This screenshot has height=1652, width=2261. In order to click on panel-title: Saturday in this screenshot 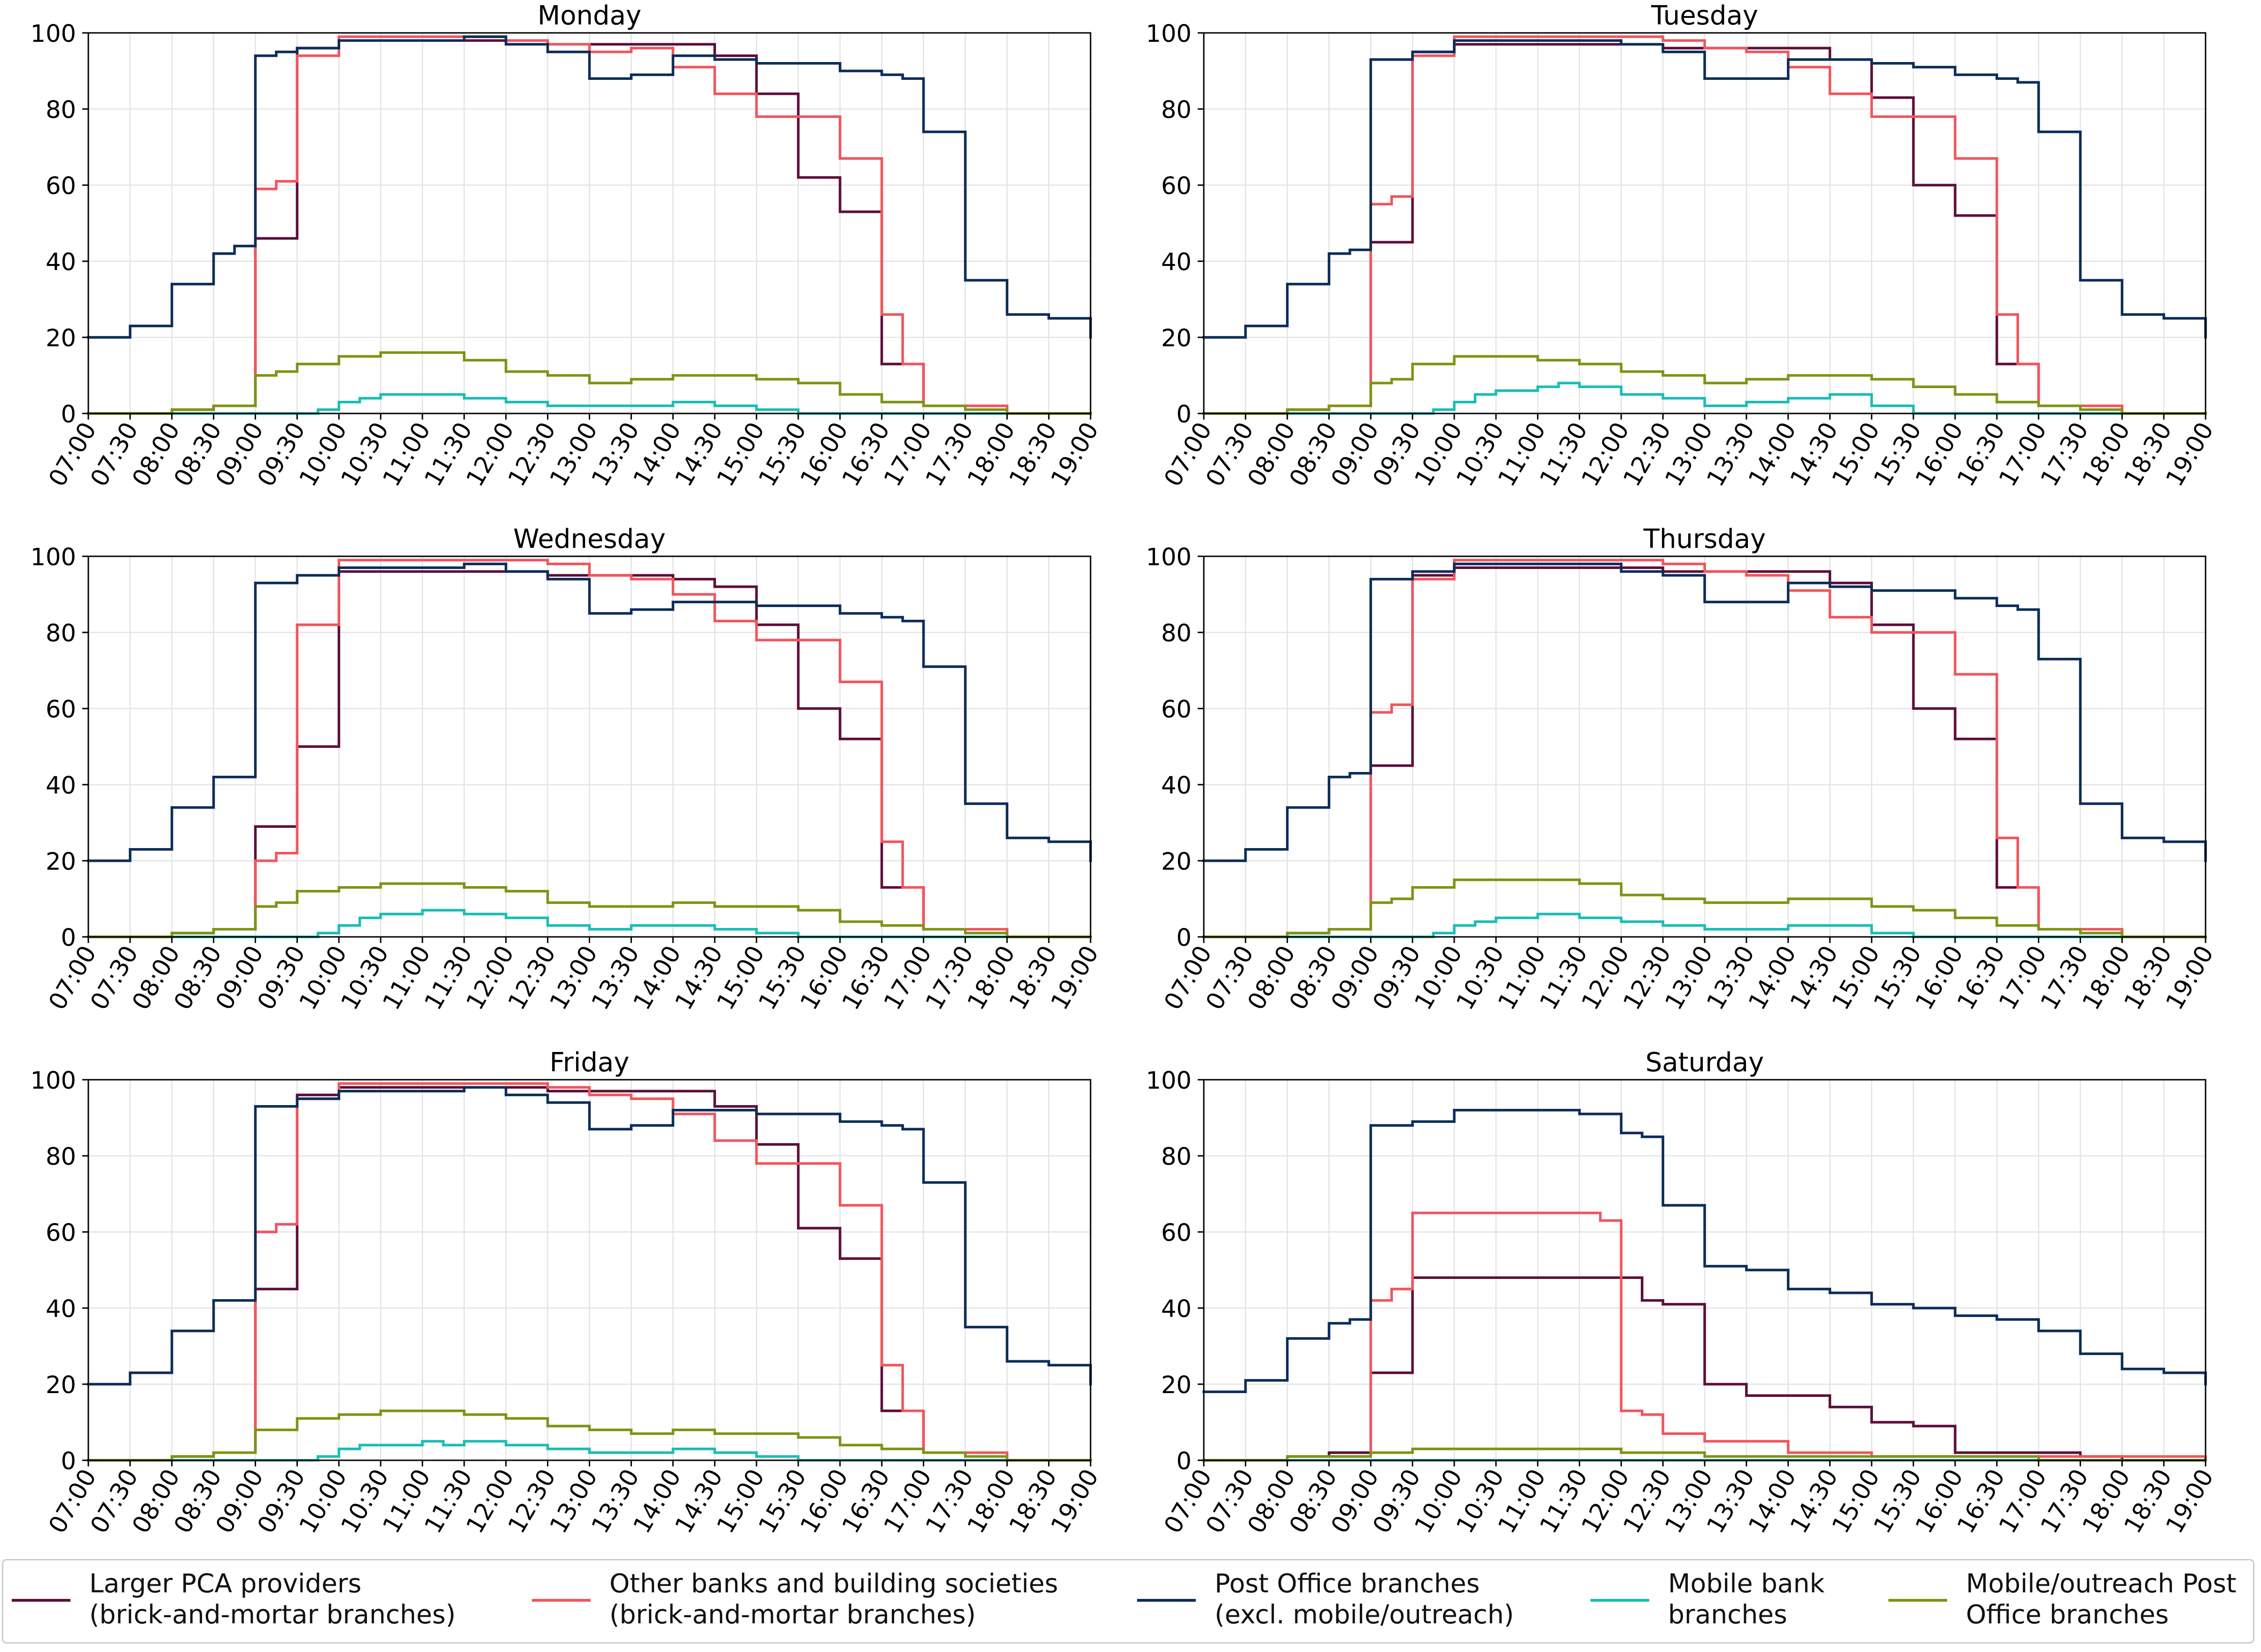, I will do `click(1704, 1062)`.